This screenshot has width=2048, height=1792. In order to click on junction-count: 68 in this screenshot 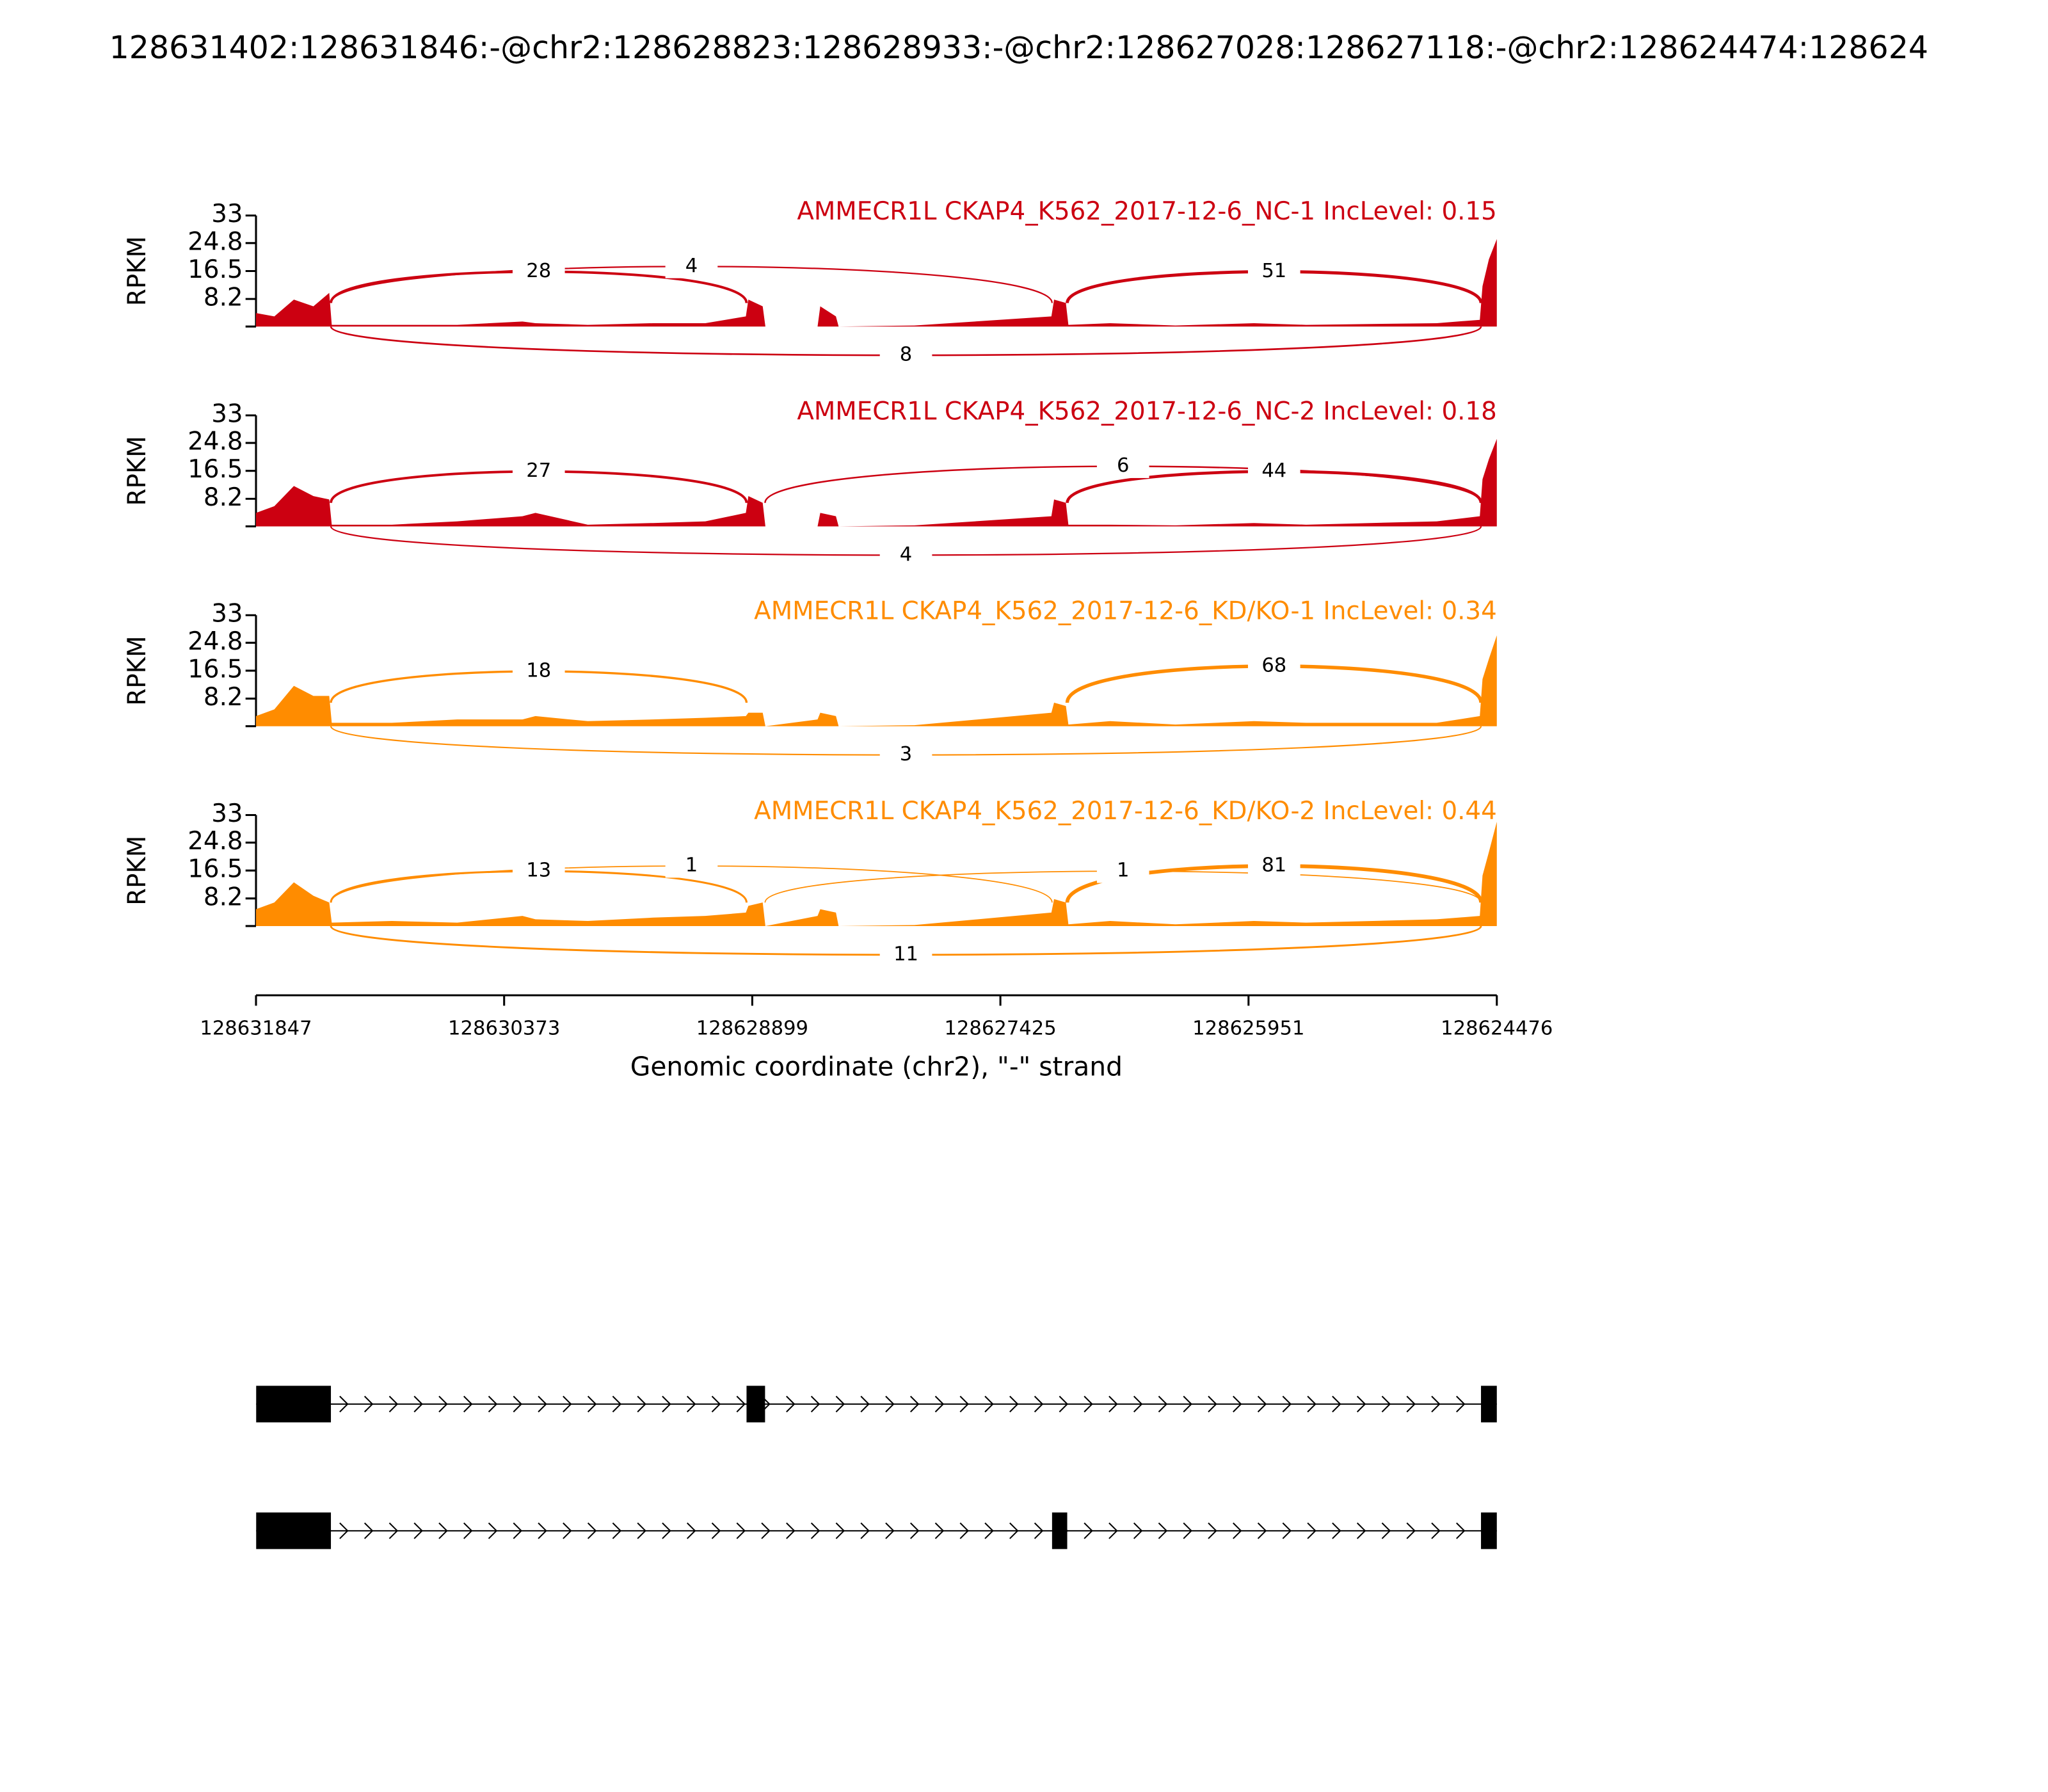, I will do `click(1273, 665)`.